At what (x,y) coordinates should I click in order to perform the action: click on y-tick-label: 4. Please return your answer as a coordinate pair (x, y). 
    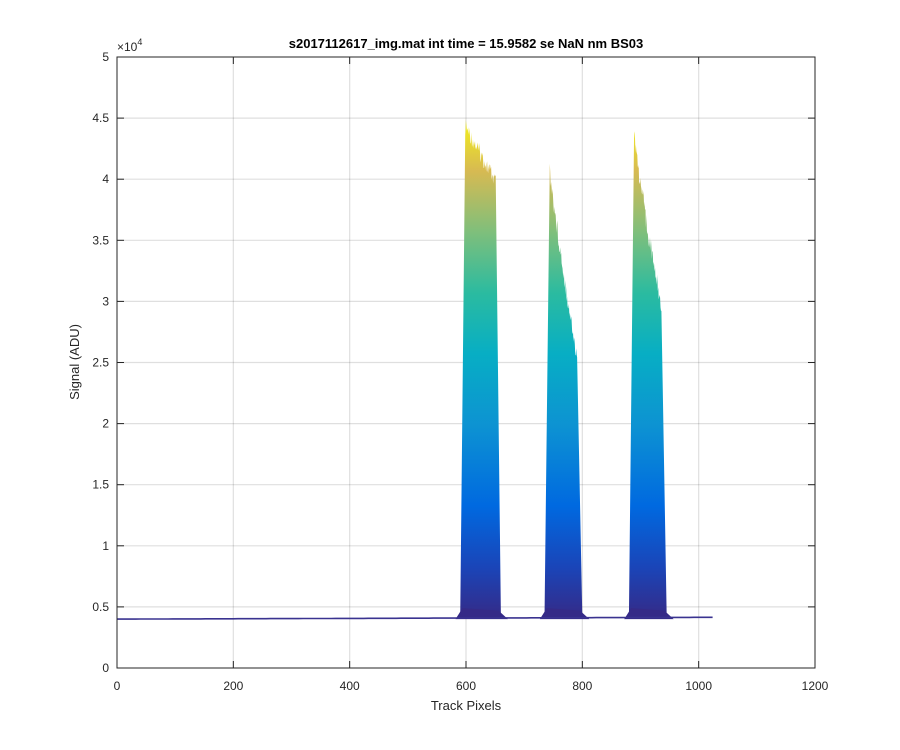
    Looking at the image, I should click on (105, 179).